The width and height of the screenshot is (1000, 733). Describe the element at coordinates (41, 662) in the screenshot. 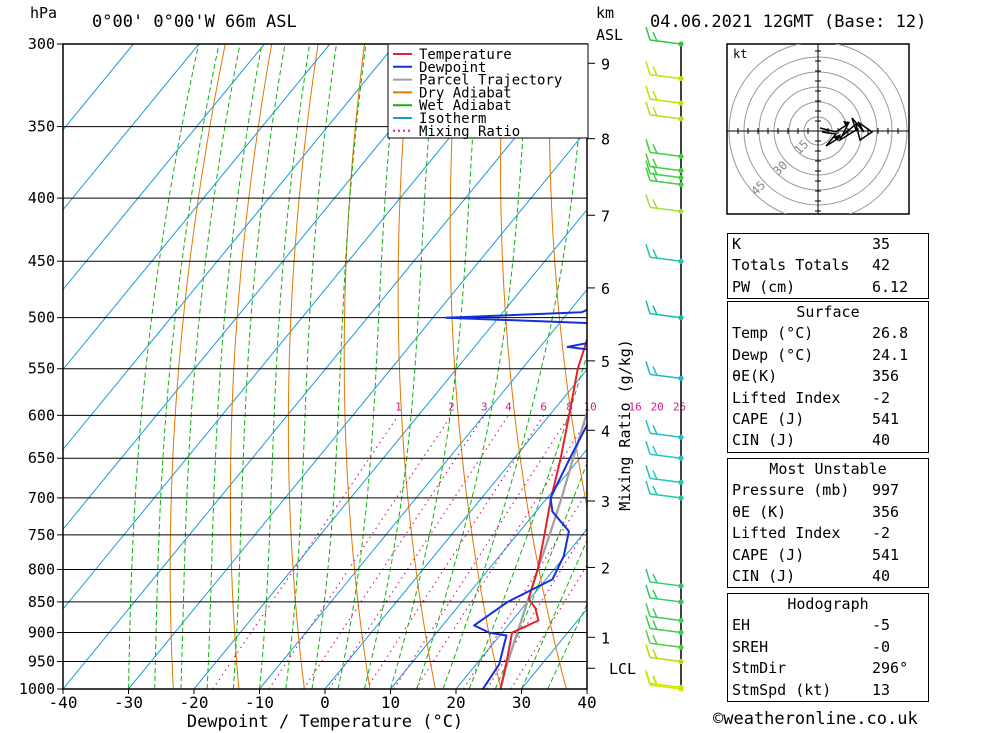

I see `pressure-tick-label: 950` at that location.